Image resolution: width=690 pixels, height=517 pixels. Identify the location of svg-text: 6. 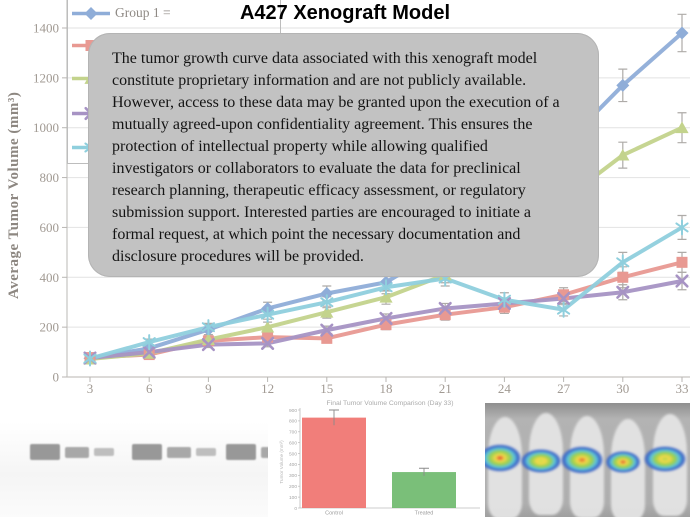
(149, 388).